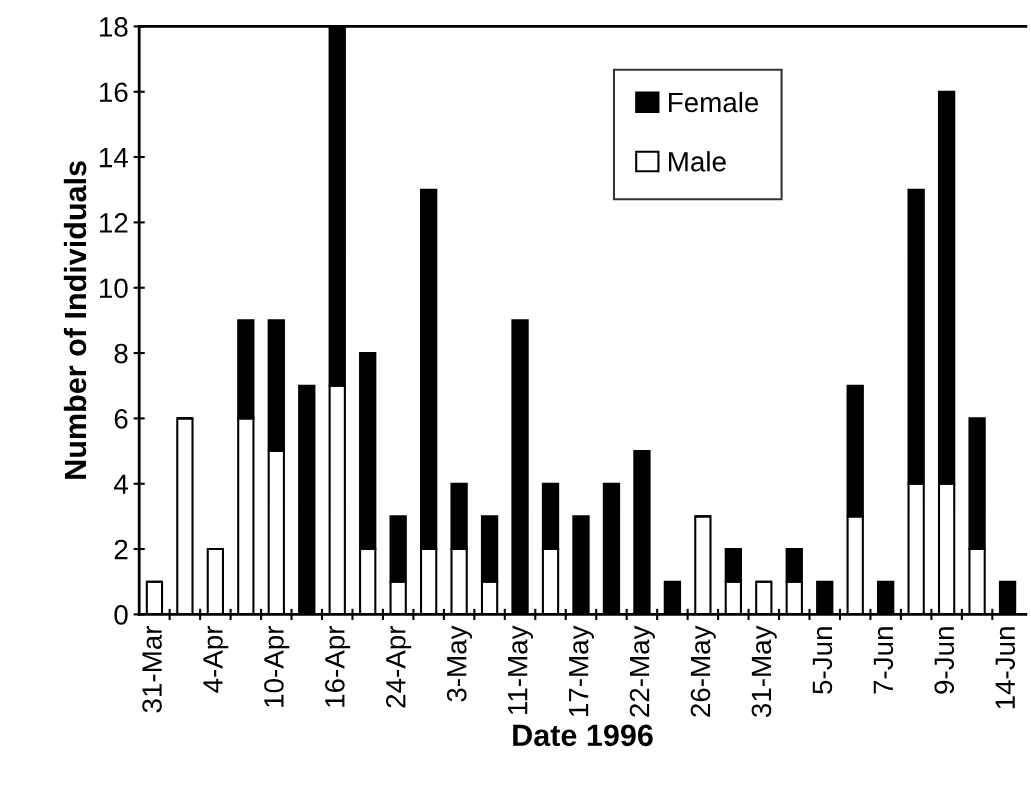  I want to click on x-tick-label: 24-Apr, so click(398, 666).